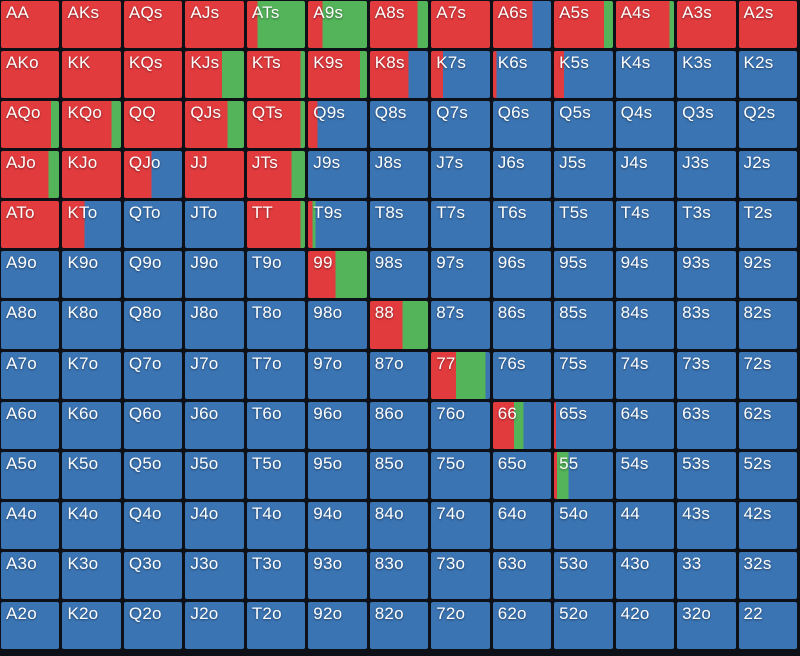  What do you see at coordinates (214, 325) in the screenshot?
I see `hand-cell-J8o: J8o` at bounding box center [214, 325].